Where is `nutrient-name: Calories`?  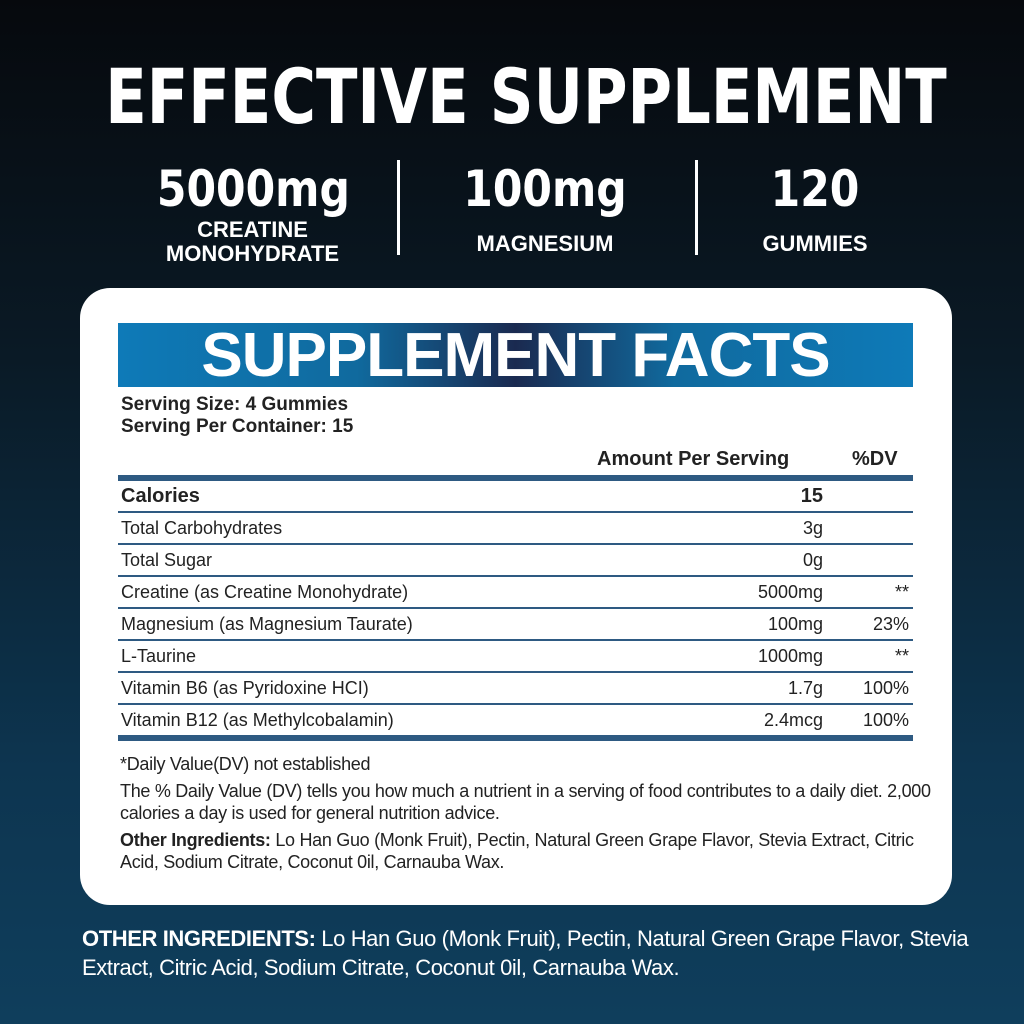
nutrient-name: Calories is located at coordinates (160, 496).